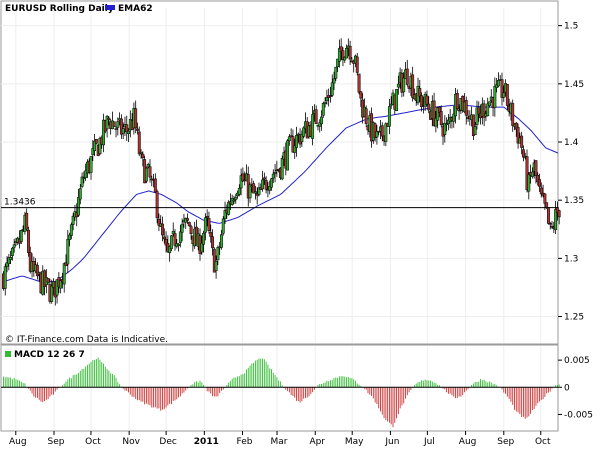  I want to click on ema62-legend-swatch, so click(110, 7).